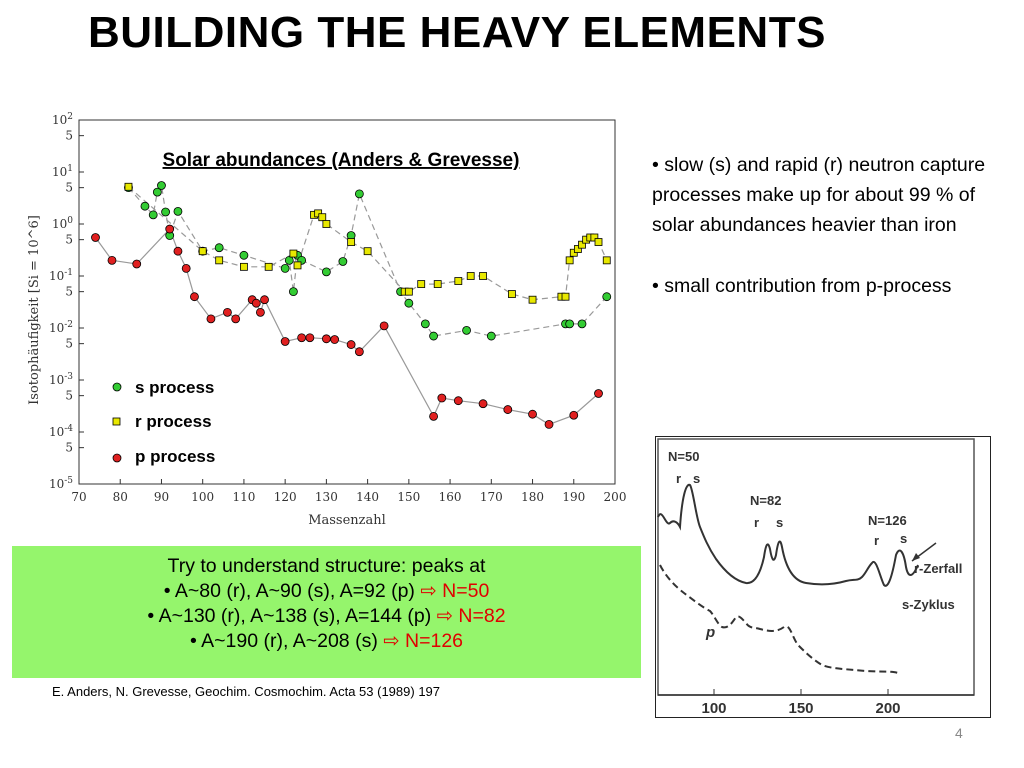 The image size is (1024, 768). What do you see at coordinates (61, 483) in the screenshot?
I see `y-tick-label: 10⁻⁵` at bounding box center [61, 483].